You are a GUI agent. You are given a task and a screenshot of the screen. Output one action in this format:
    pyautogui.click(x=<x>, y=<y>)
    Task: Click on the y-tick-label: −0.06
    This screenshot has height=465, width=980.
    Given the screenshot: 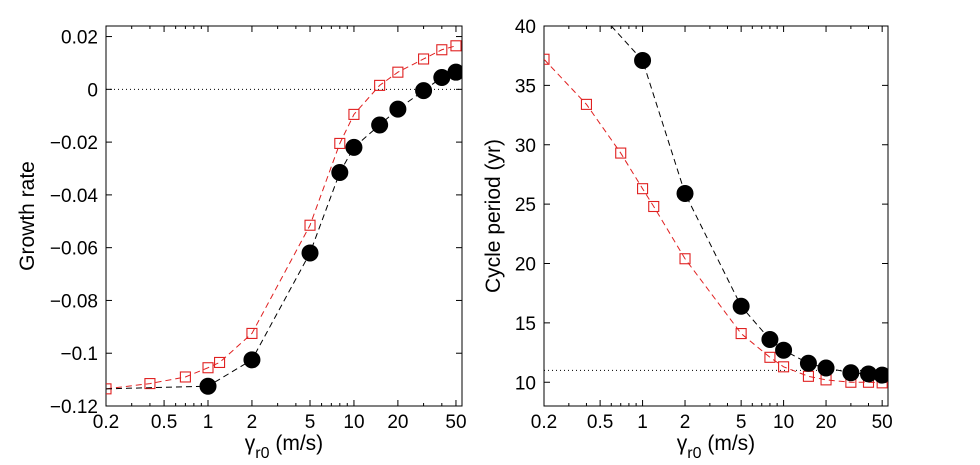 What is the action you would take?
    pyautogui.click(x=74, y=249)
    